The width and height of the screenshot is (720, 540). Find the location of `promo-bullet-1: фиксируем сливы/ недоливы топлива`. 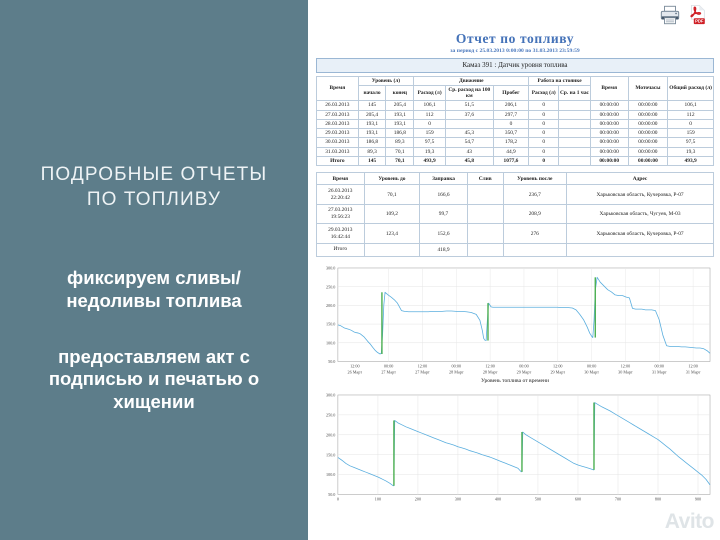

promo-bullet-1: фиксируем сливы/ недоливы топлива is located at coordinates (153, 290).